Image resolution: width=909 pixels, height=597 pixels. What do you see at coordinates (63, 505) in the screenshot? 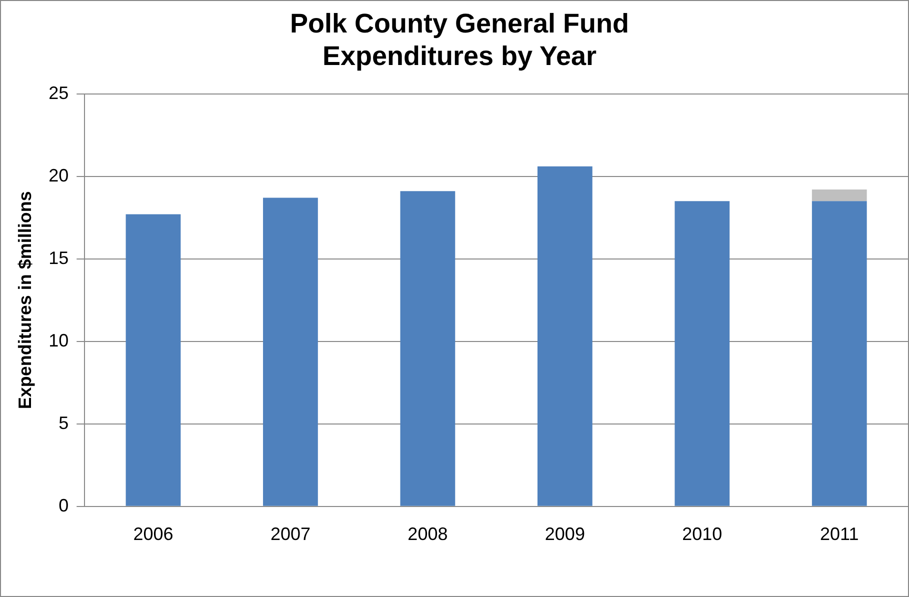
I see `y-tick-label: 0` at bounding box center [63, 505].